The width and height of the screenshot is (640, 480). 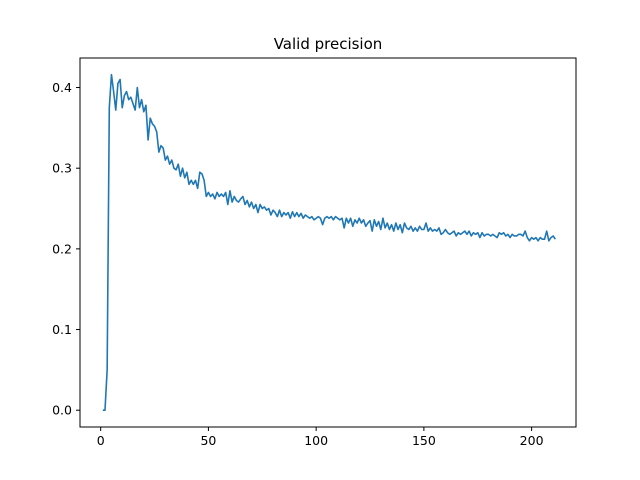 What do you see at coordinates (316, 440) in the screenshot?
I see `x-tick-label: 100` at bounding box center [316, 440].